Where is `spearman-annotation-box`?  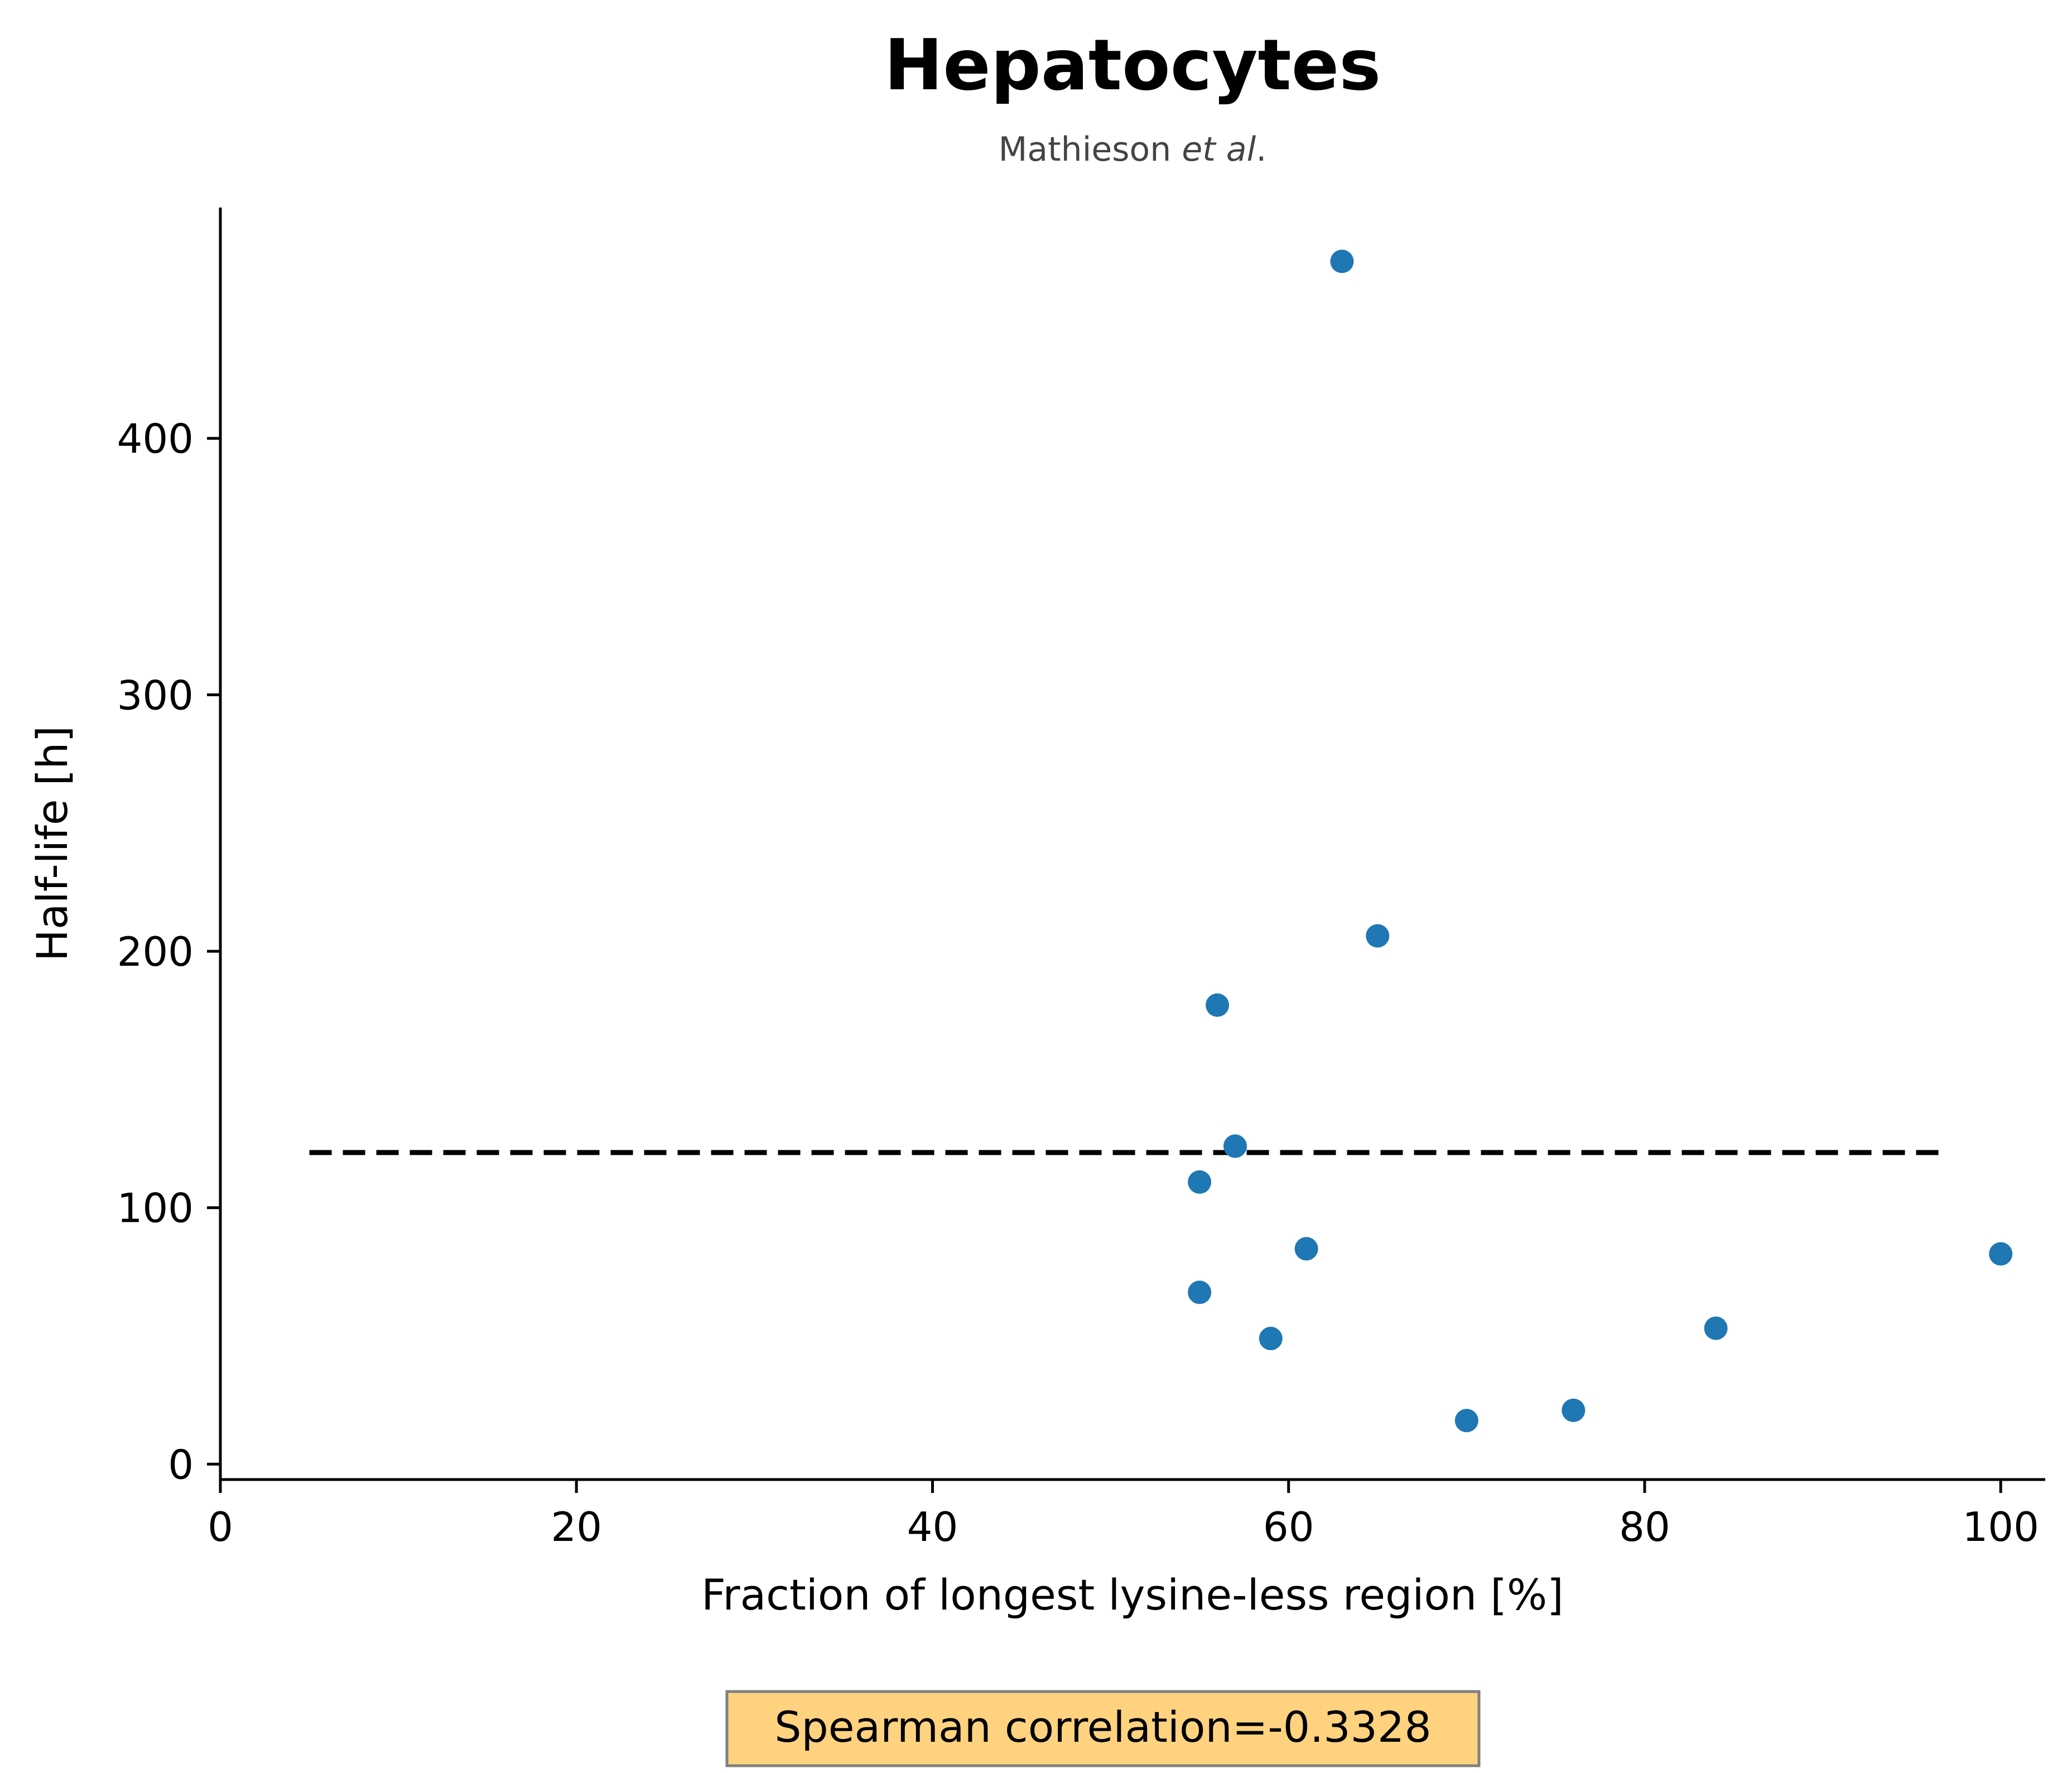
spearman-annotation-box is located at coordinates (1103, 1728).